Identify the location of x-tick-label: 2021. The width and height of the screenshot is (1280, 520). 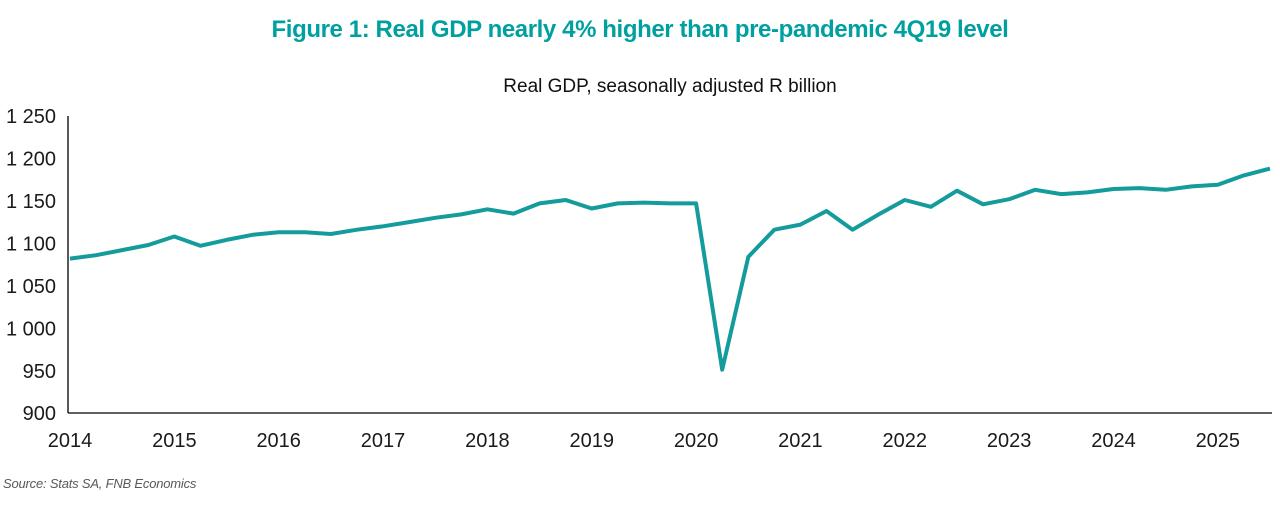
(800, 441).